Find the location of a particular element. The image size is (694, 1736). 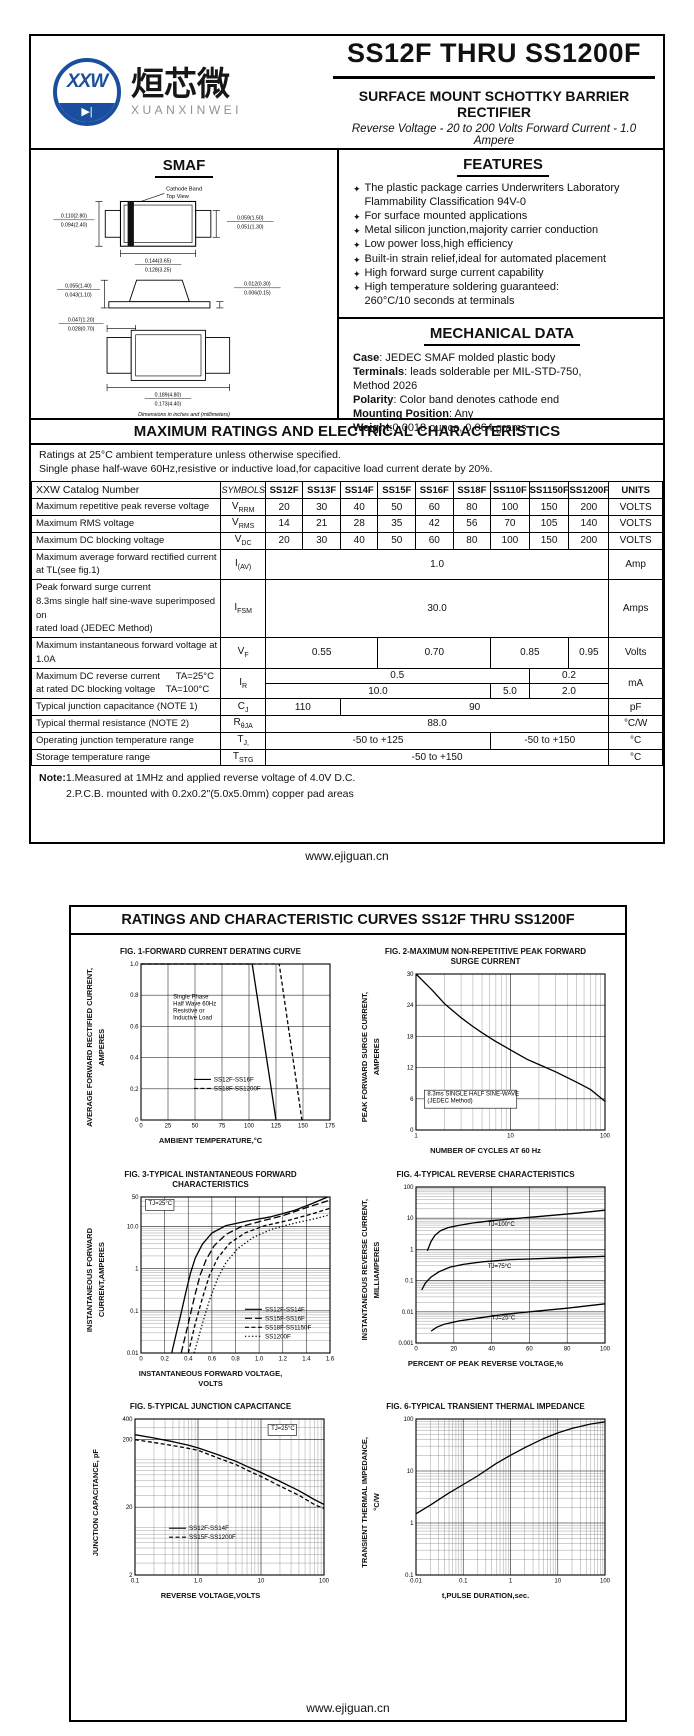

svg-text: 18 is located at coordinates (409, 1037).